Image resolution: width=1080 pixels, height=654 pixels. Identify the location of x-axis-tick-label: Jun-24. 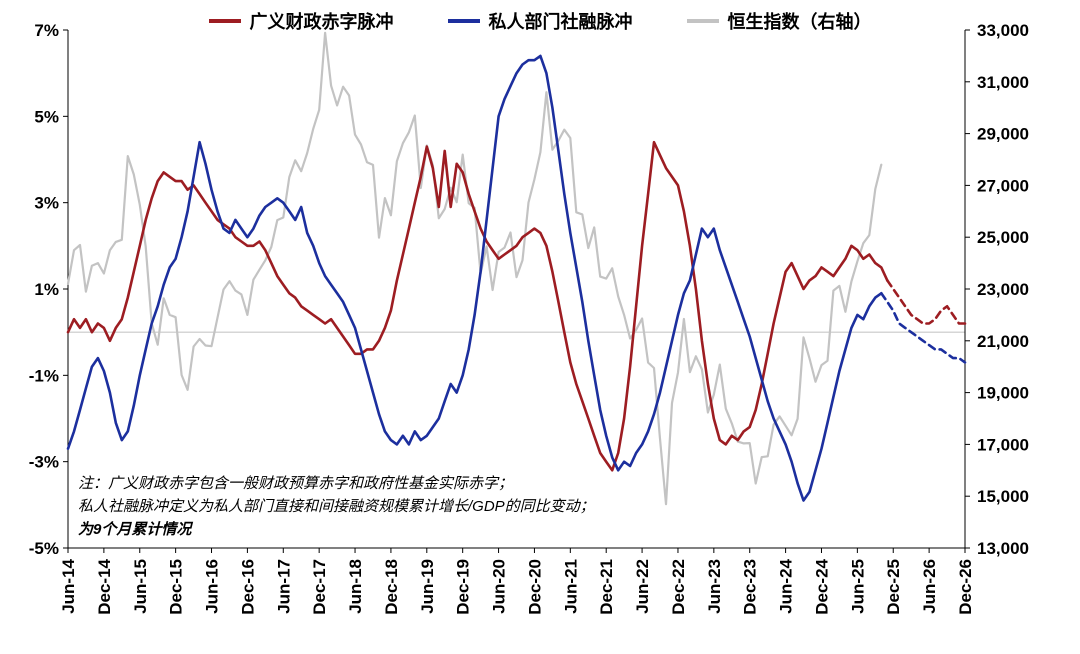
(786, 585).